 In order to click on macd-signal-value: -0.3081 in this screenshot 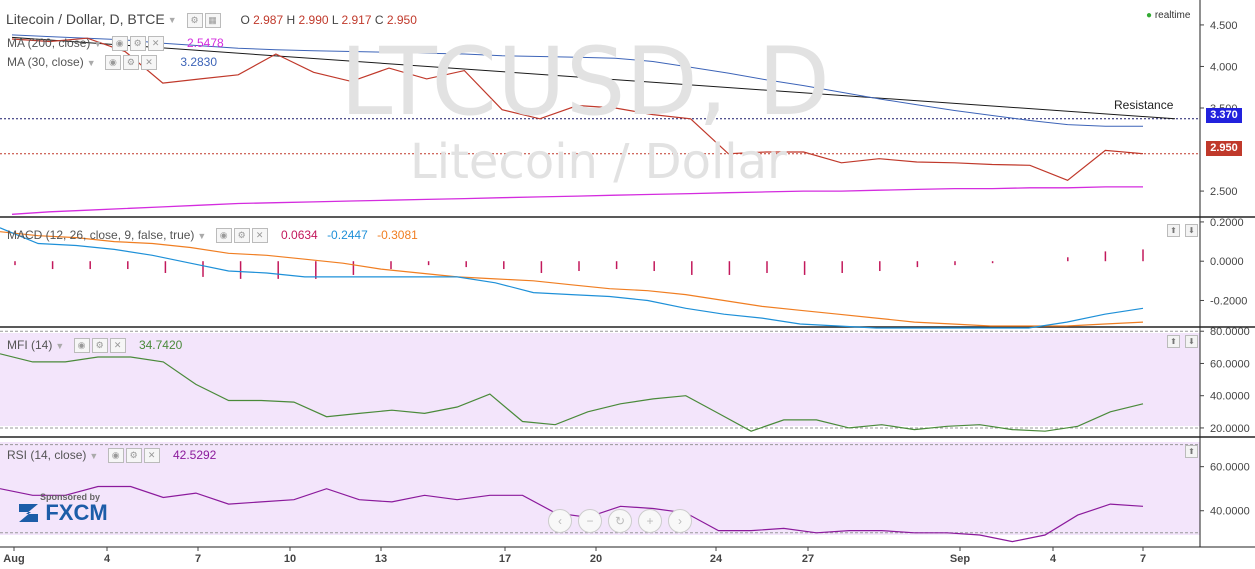, I will do `click(397, 235)`.